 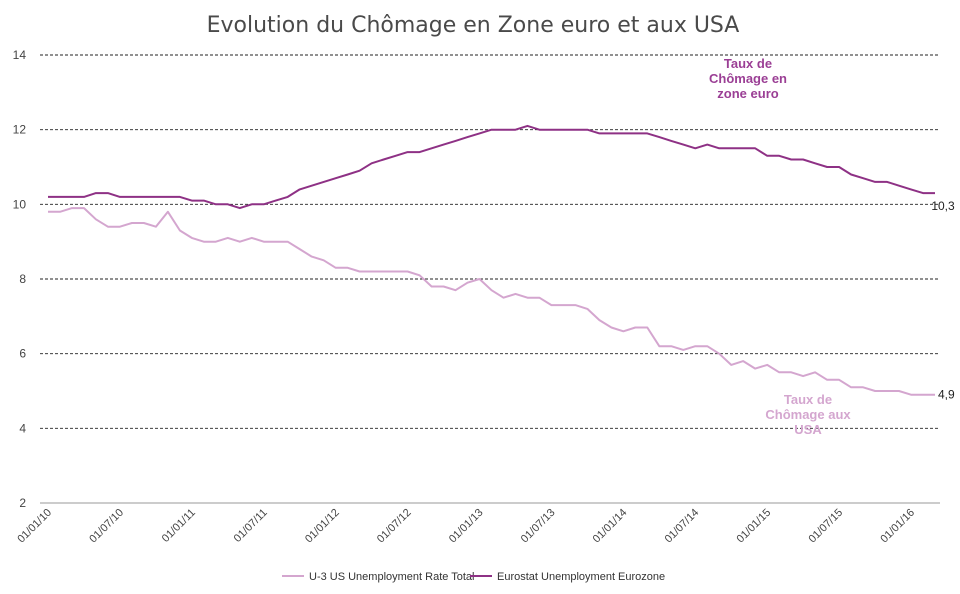 I want to click on y-tick-label: 4, so click(x=22, y=428).